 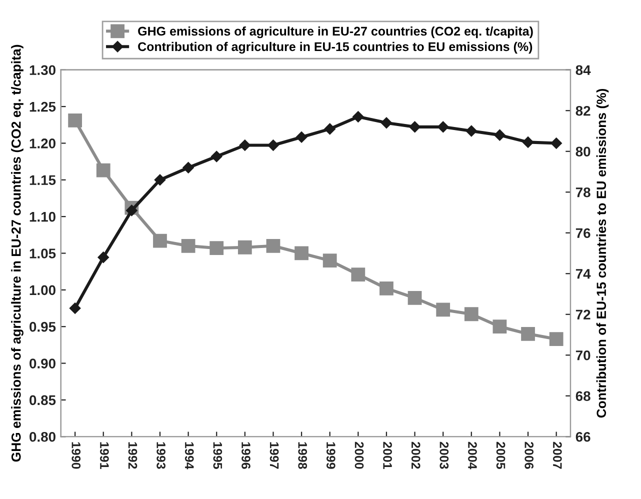 What do you see at coordinates (557, 455) in the screenshot?
I see `x-tick-label: 2007` at bounding box center [557, 455].